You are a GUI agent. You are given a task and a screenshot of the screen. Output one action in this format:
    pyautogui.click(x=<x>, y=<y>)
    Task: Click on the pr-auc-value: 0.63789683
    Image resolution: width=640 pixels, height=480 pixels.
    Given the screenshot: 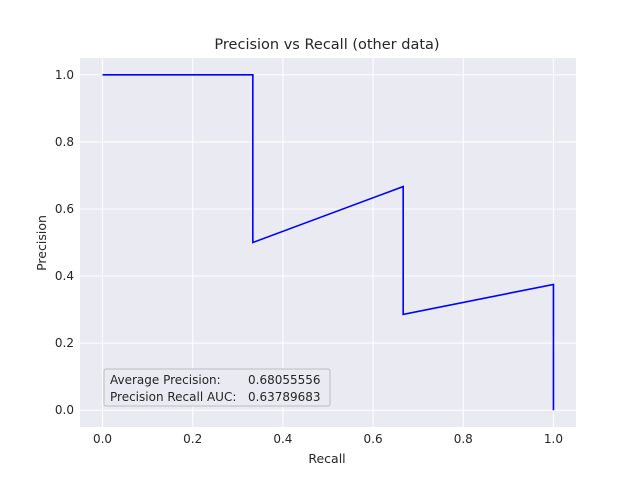 What is the action you would take?
    pyautogui.click(x=284, y=397)
    